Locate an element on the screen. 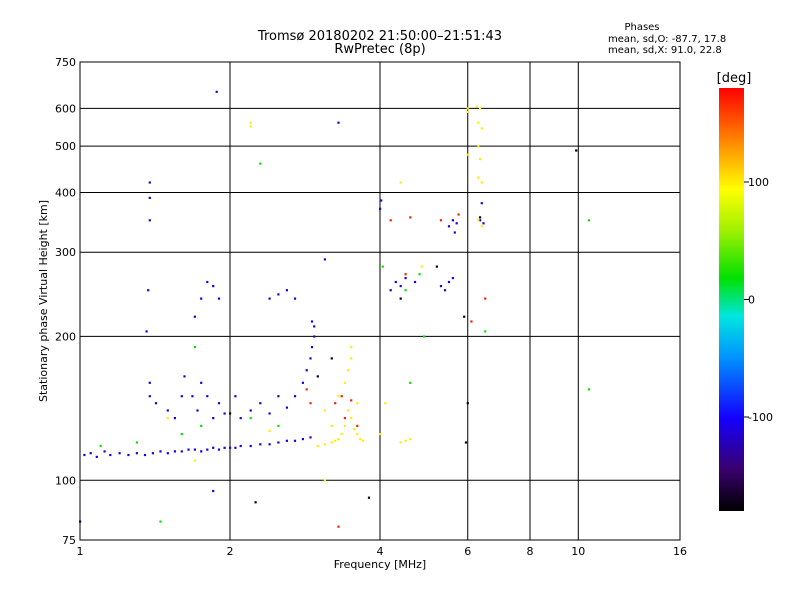 The image size is (800, 600). x-tick-label: 10 is located at coordinates (578, 551).